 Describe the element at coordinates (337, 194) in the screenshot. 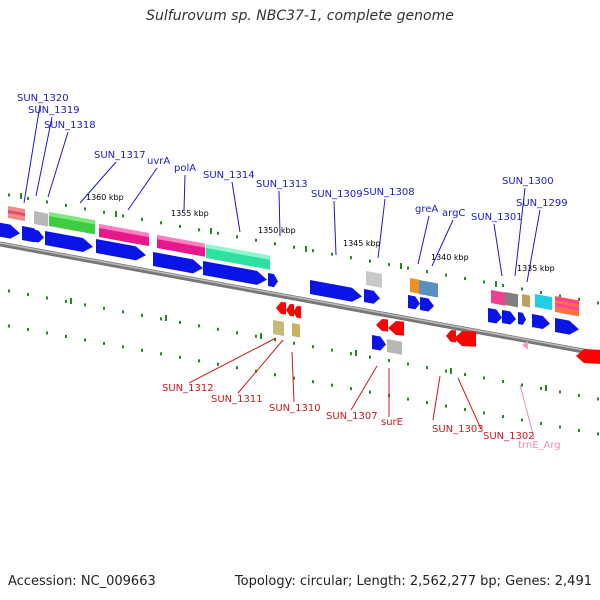

I see `forward-gene-label: SUN_1309` at that location.